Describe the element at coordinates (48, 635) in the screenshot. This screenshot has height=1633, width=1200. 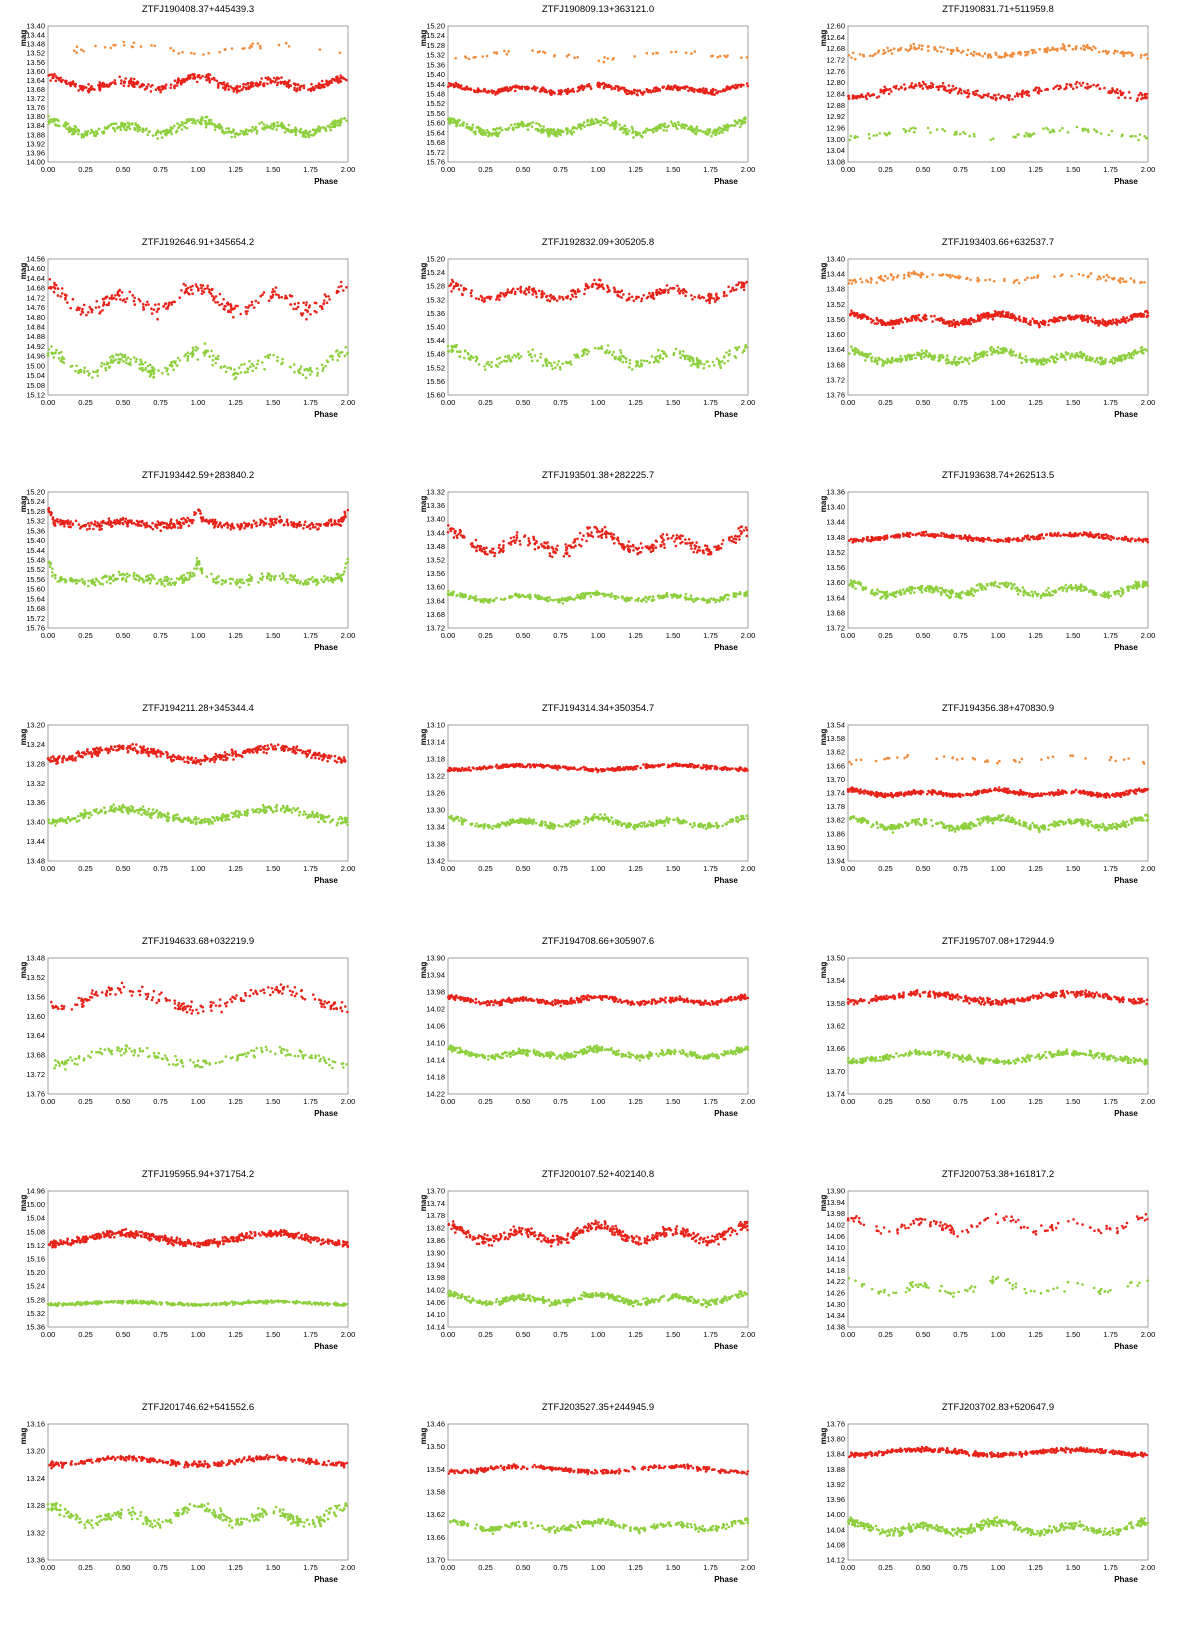
I see `x-tick-label: 0.00` at that location.